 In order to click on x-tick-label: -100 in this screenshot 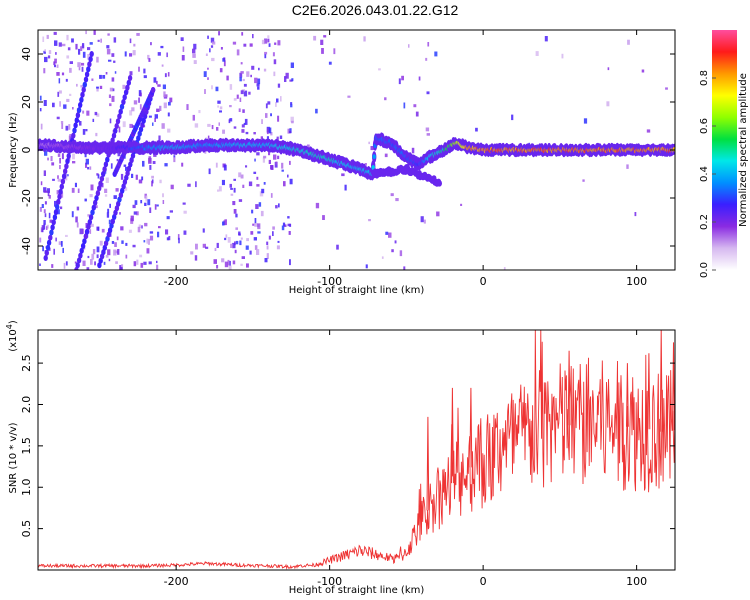, I will do `click(329, 581)`.